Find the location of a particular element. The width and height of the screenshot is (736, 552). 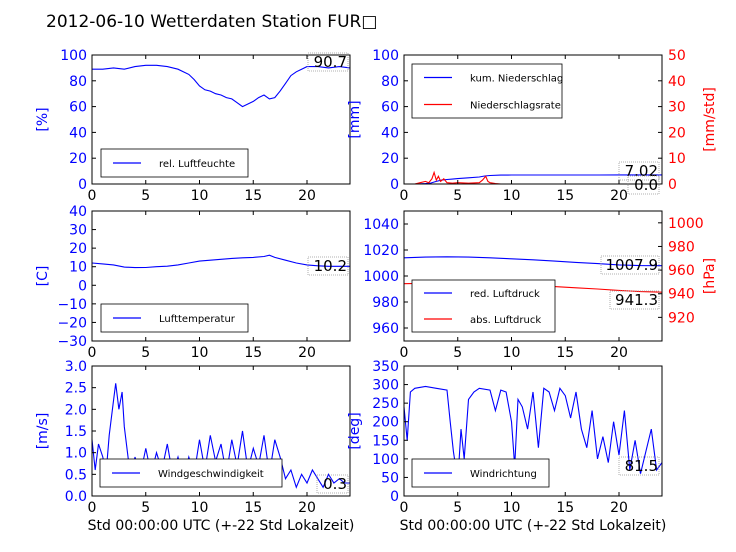

value-box-1: 7.02 is located at coordinates (641, 171).